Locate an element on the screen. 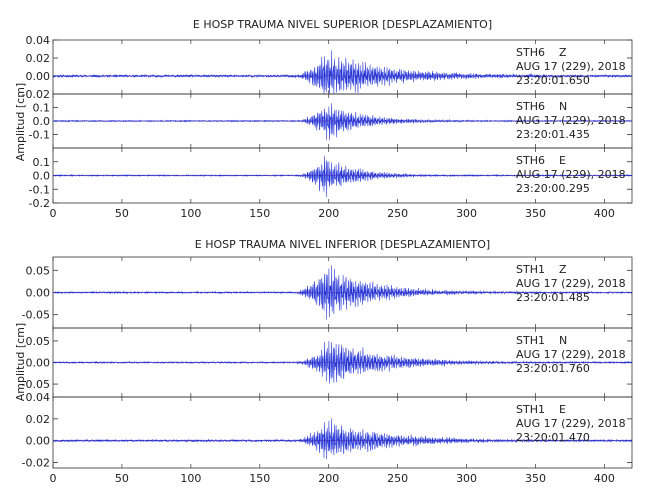 The height and width of the screenshot is (500, 650). time-label: 23:20:01.485 is located at coordinates (553, 297).